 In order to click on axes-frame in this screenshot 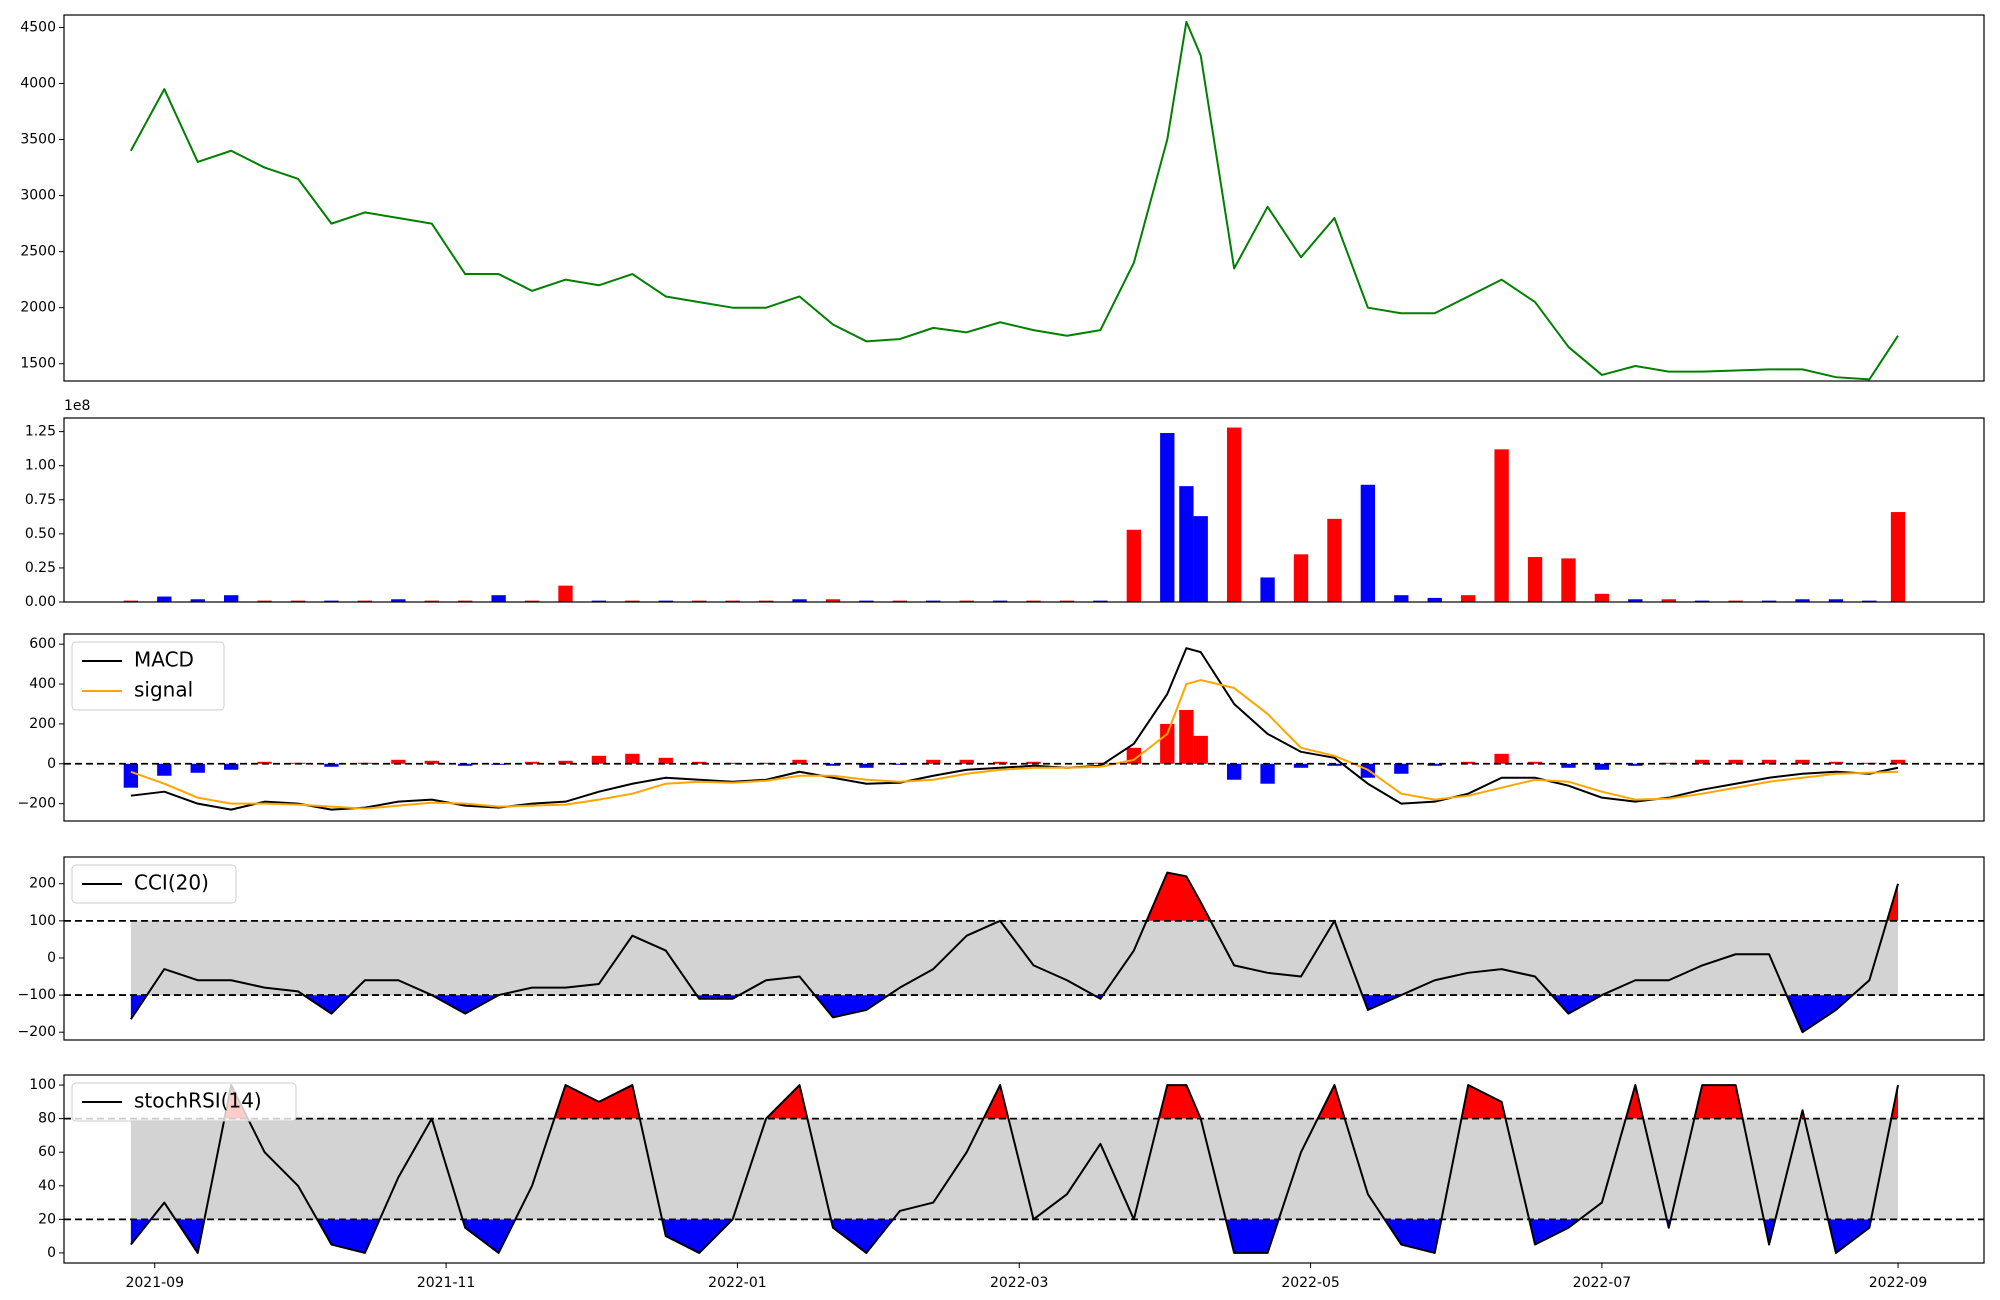, I will do `click(1024, 948)`.